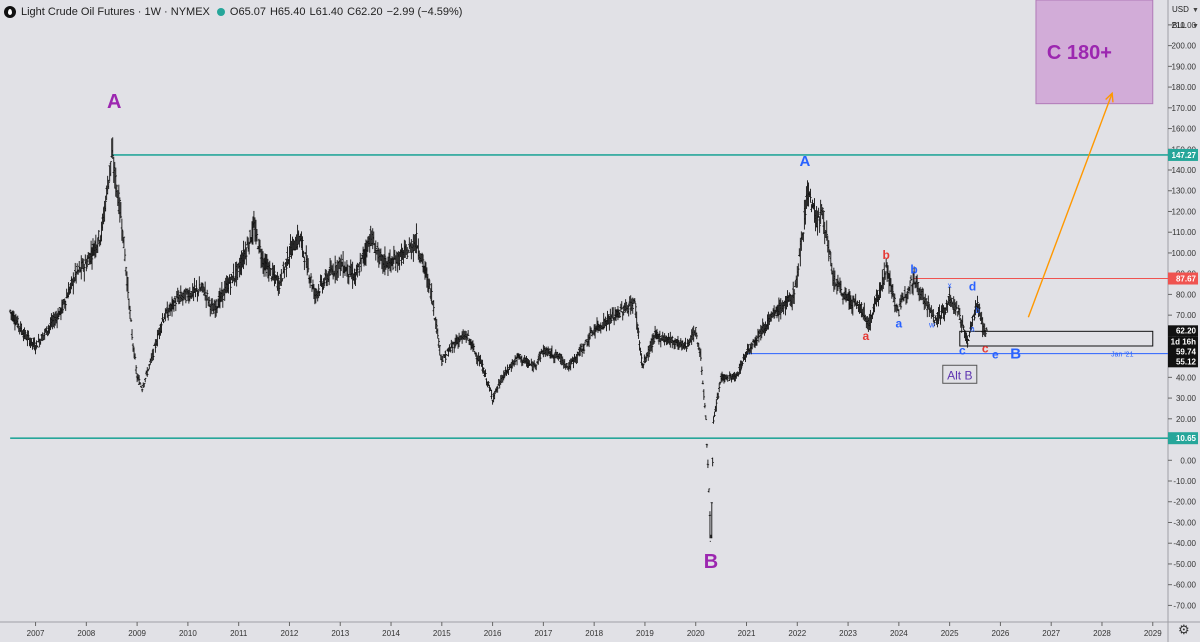  I want to click on price-tick-label: -20.00, so click(1184, 502).